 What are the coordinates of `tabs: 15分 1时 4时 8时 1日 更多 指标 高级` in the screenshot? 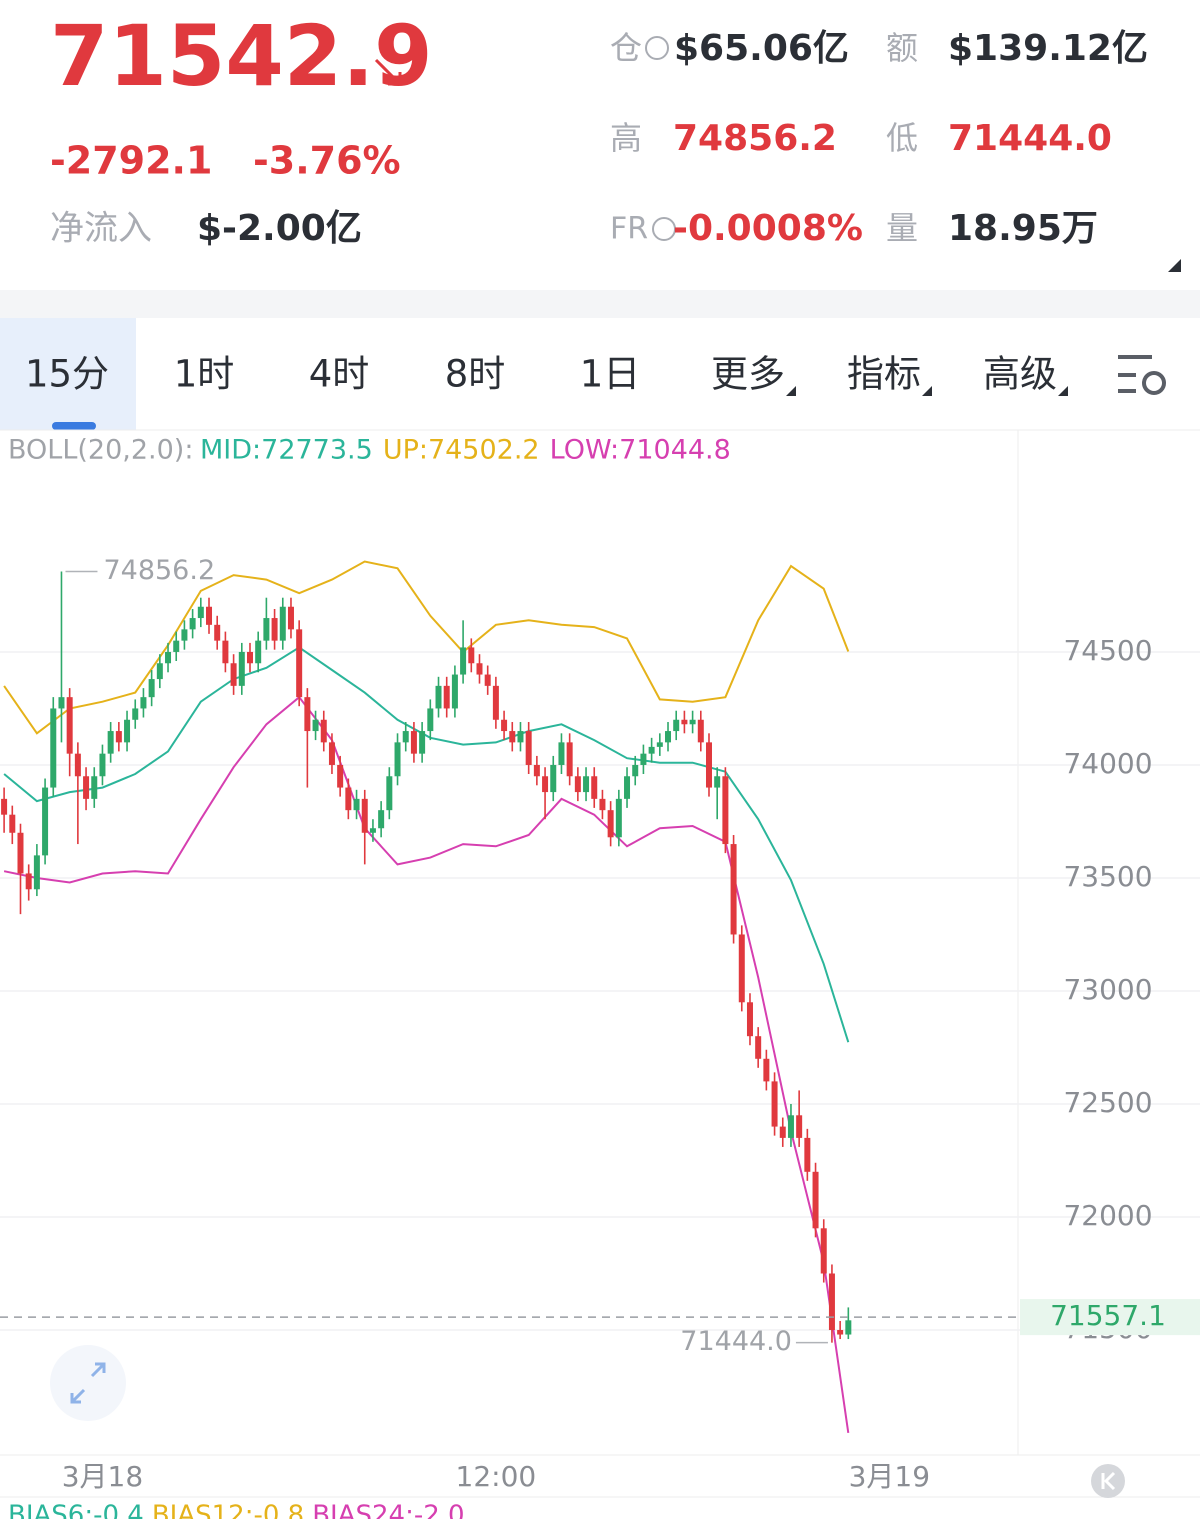 It's located at (546, 374).